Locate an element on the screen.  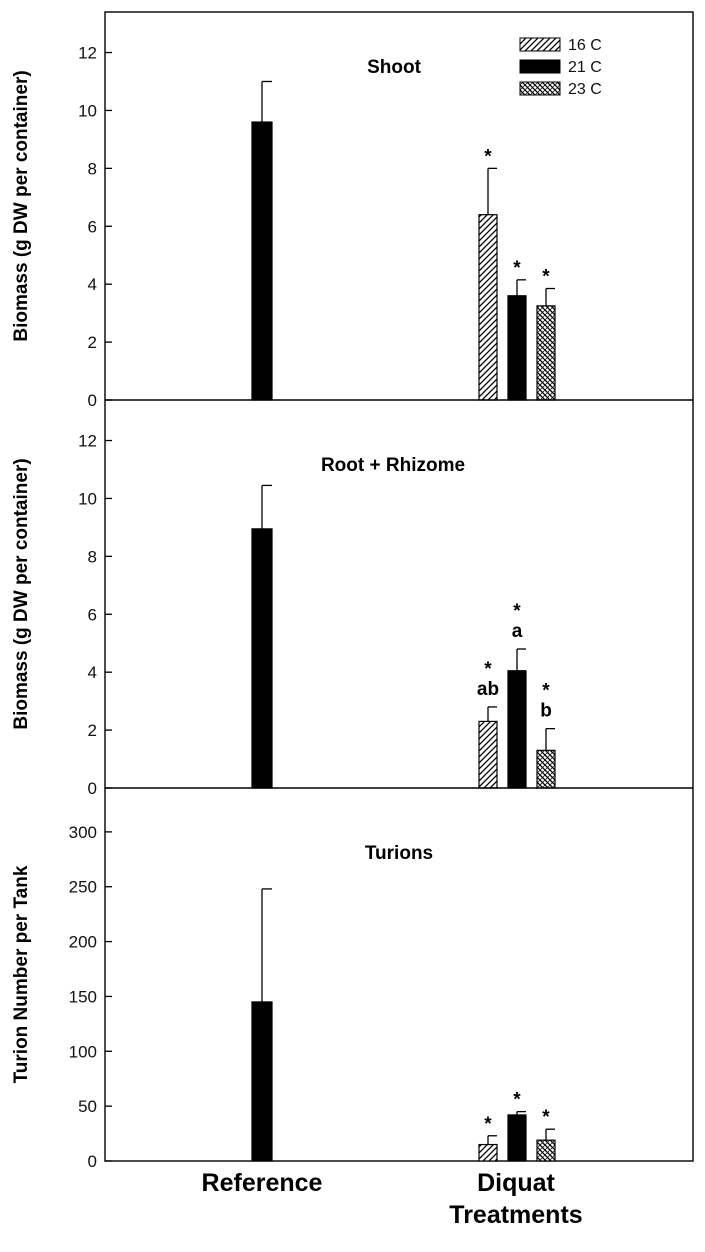
y-tick-label: 200 is located at coordinates (83, 942).